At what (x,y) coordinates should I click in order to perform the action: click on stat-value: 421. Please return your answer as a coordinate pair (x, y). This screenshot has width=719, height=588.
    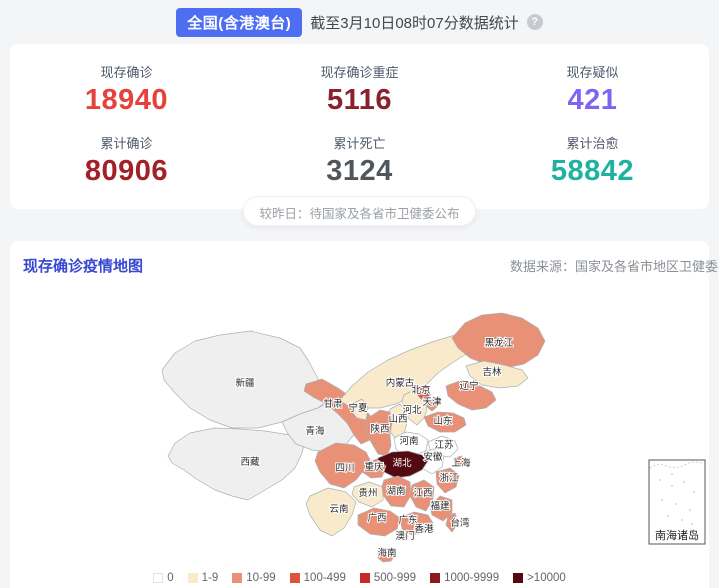
    Looking at the image, I should click on (592, 100).